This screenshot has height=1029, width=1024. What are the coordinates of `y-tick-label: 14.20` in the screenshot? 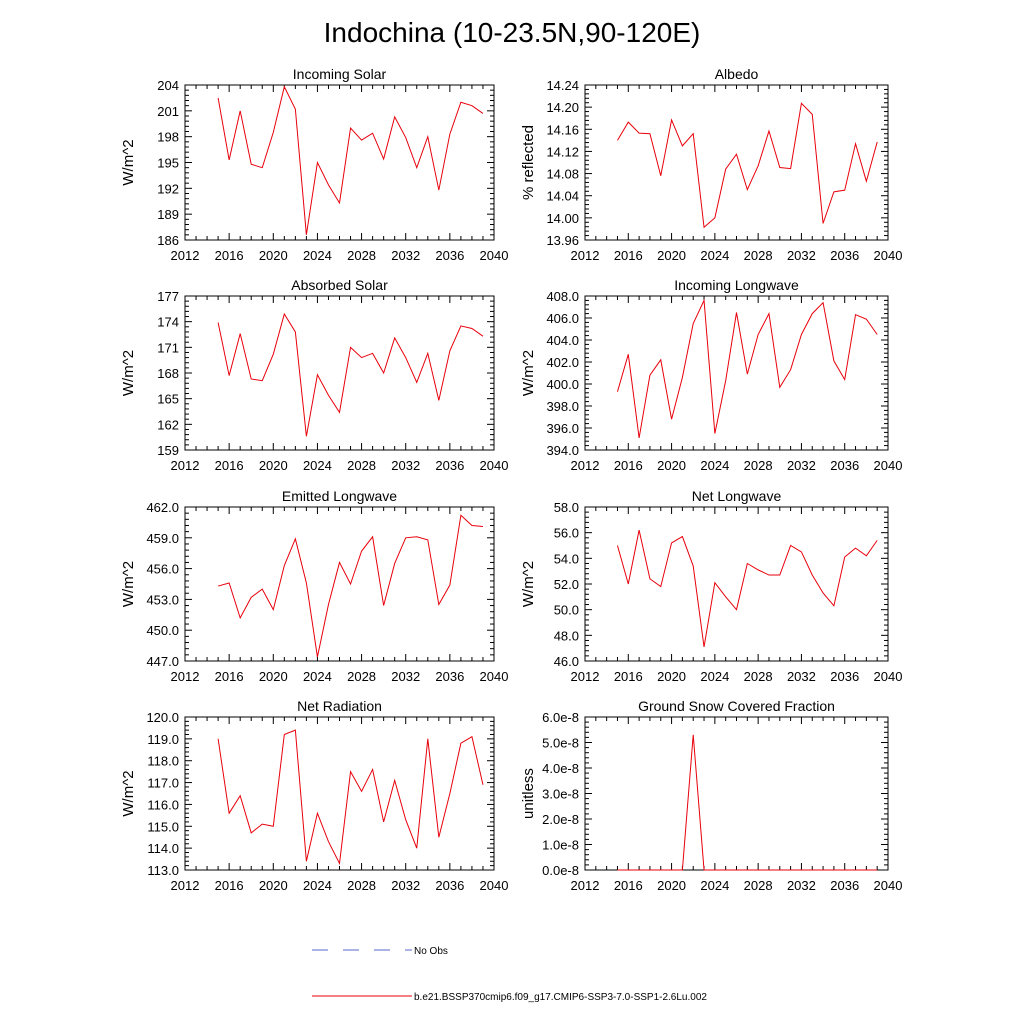 It's located at (562, 107).